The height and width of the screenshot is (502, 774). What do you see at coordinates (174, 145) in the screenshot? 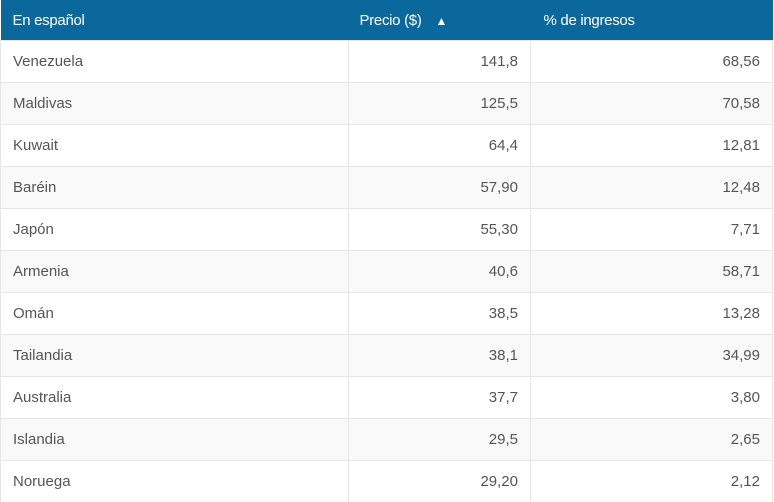
I see `country-cell: Kuwait` at bounding box center [174, 145].